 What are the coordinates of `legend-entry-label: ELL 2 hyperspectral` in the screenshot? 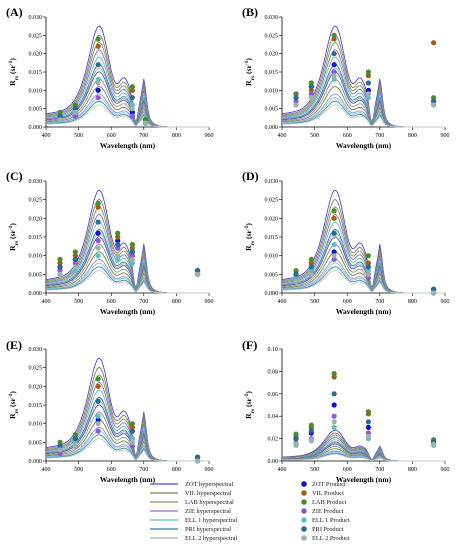 It's located at (211, 538).